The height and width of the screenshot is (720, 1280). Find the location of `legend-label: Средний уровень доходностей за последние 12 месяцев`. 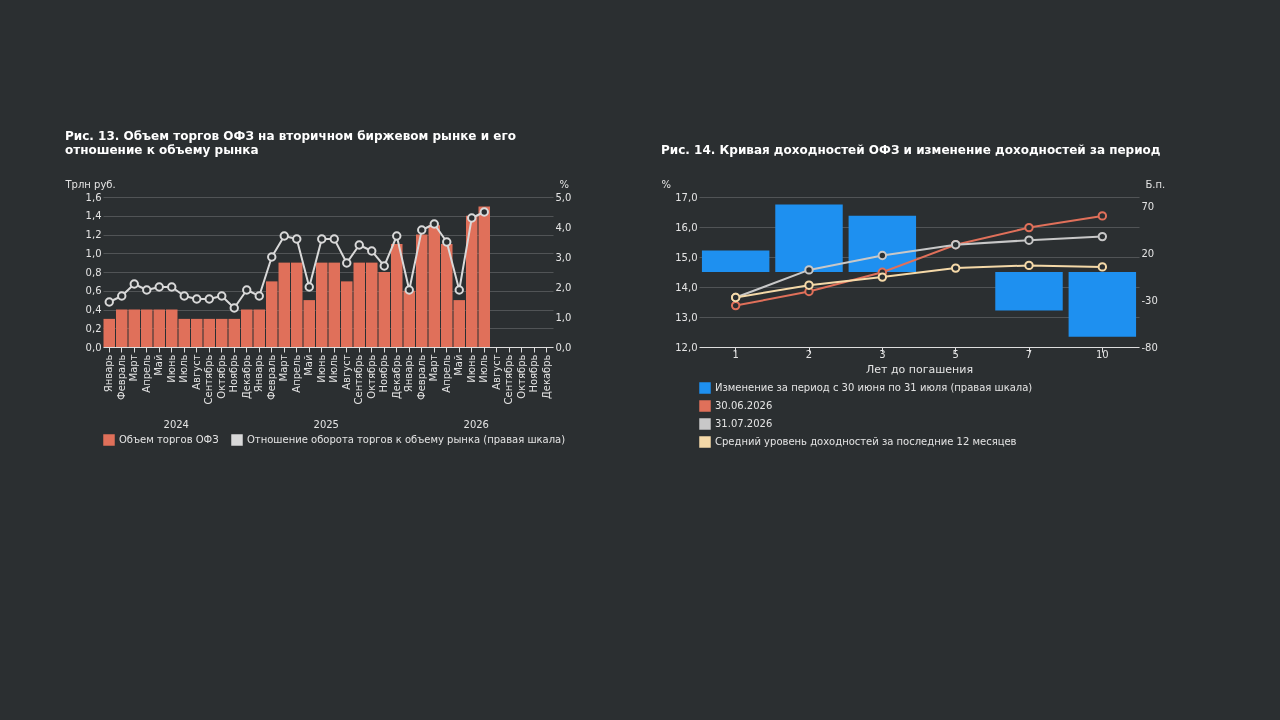

legend-label: Средний уровень доходностей за последние 12 месяцев is located at coordinates (866, 441).